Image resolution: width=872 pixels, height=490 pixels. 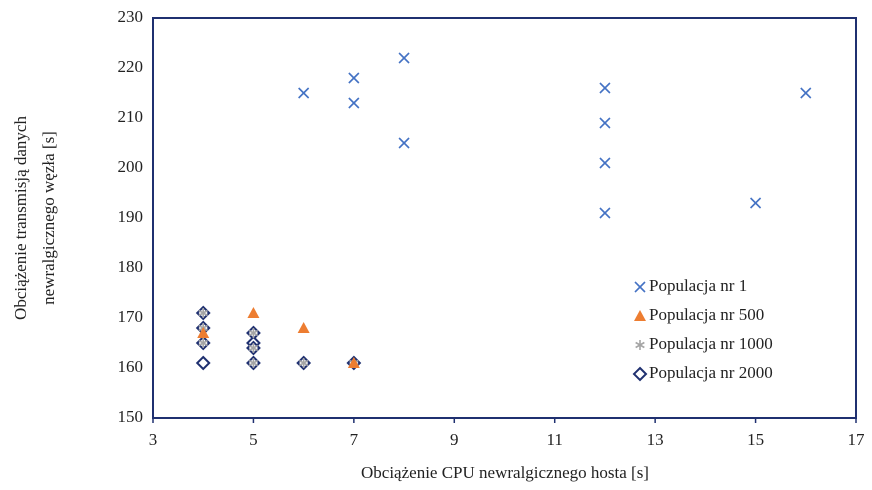 What do you see at coordinates (131, 16) in the screenshot?
I see `y-tick-label: 230` at bounding box center [131, 16].